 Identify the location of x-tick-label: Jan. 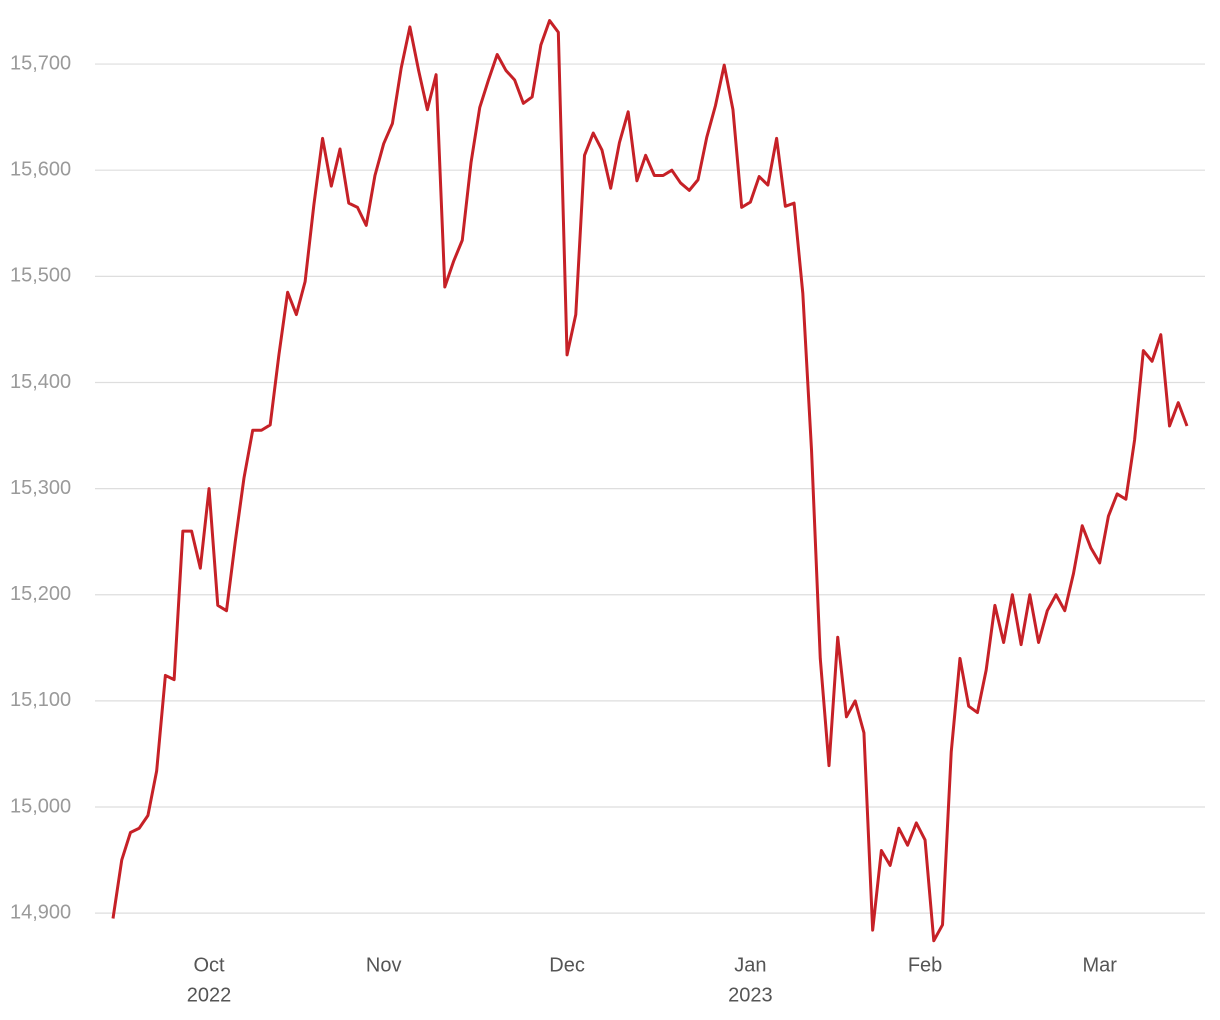
(750, 965).